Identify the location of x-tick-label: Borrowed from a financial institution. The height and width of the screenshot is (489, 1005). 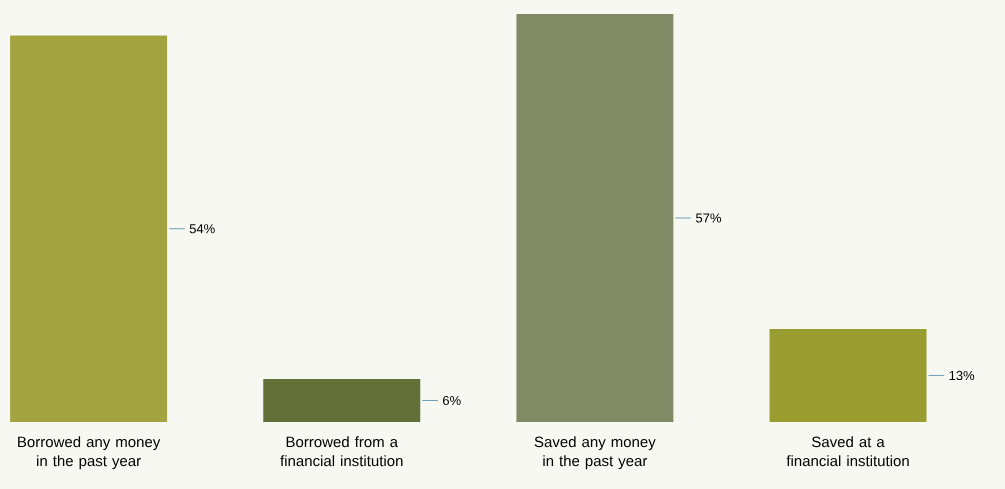
(341, 451).